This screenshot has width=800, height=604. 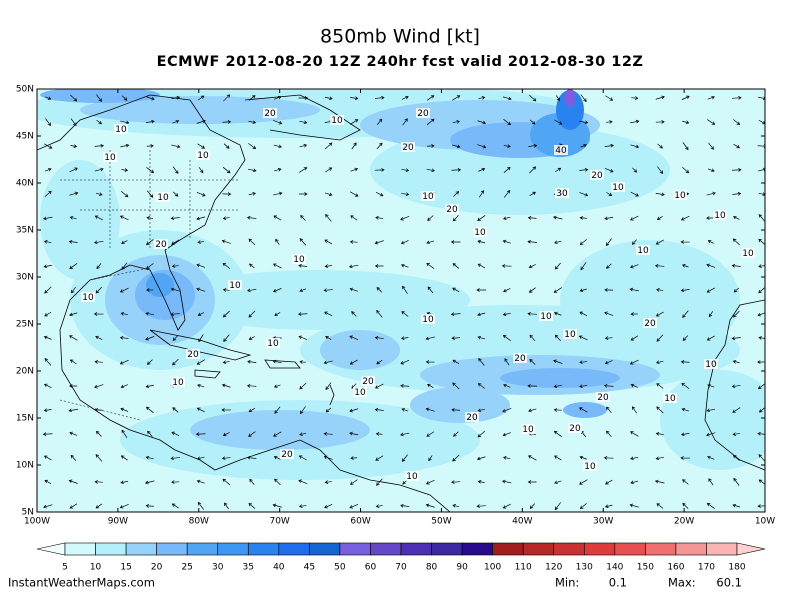 What do you see at coordinates (28, 513) in the screenshot?
I see `lat-label: 5N` at bounding box center [28, 513].